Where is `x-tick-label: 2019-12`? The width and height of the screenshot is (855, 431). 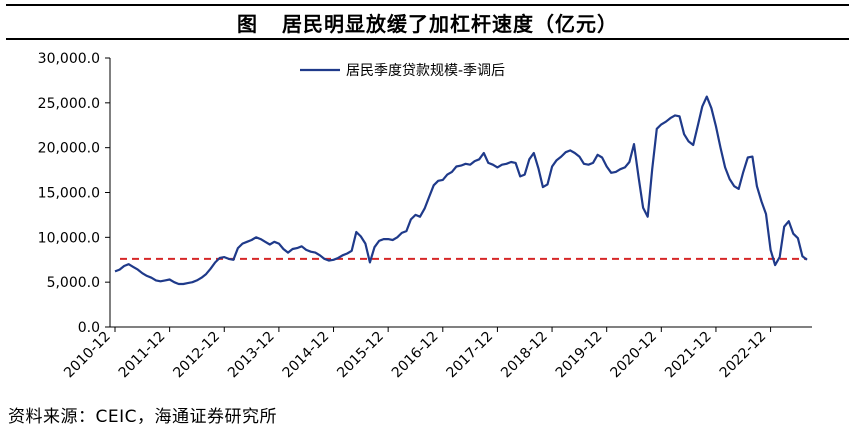
x-tick-label: 2019-12 is located at coordinates (579, 355).